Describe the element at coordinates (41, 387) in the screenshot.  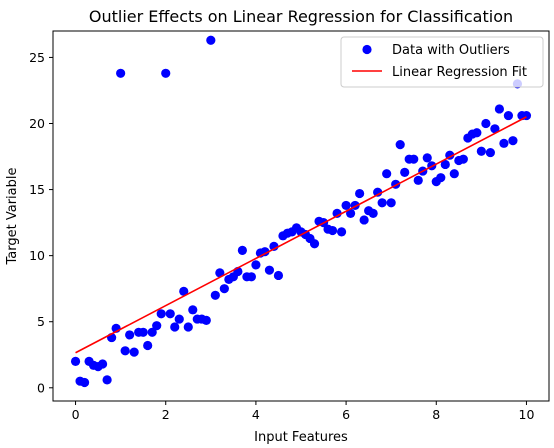
I see `y-tick-label: 0` at that location.